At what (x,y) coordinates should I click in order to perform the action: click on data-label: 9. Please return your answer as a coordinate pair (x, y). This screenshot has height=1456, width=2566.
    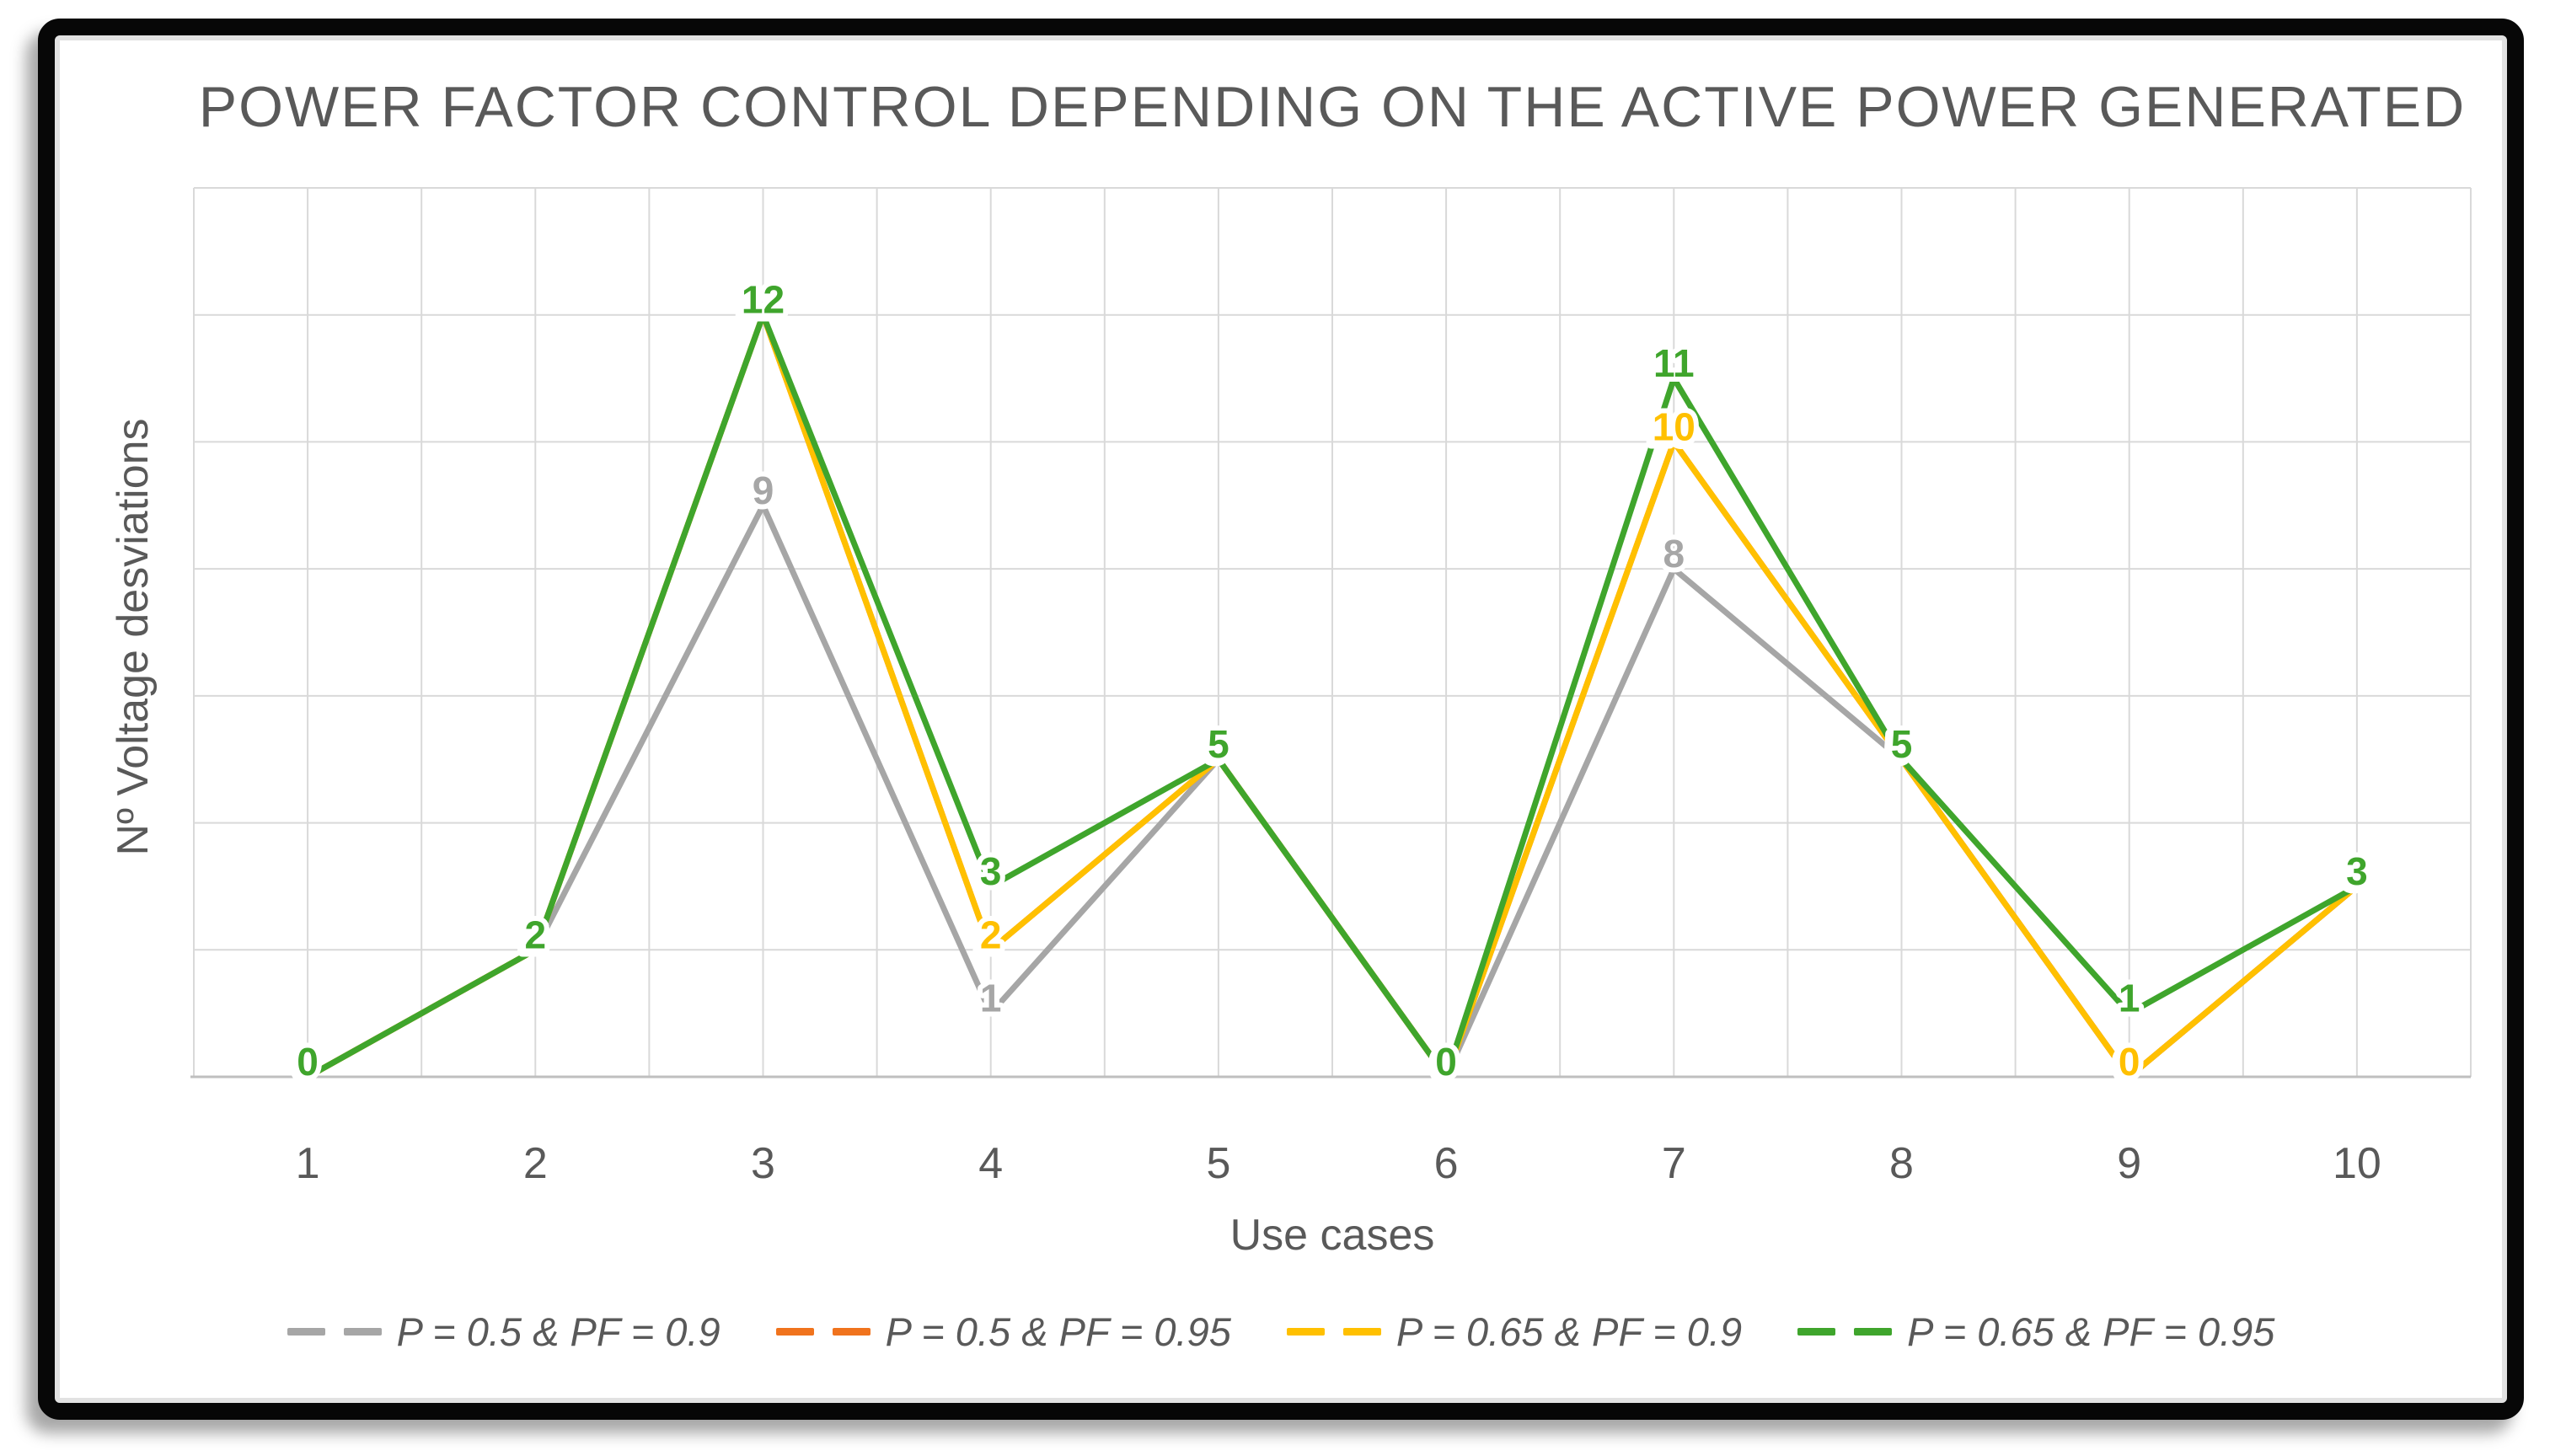
    Looking at the image, I should click on (763, 490).